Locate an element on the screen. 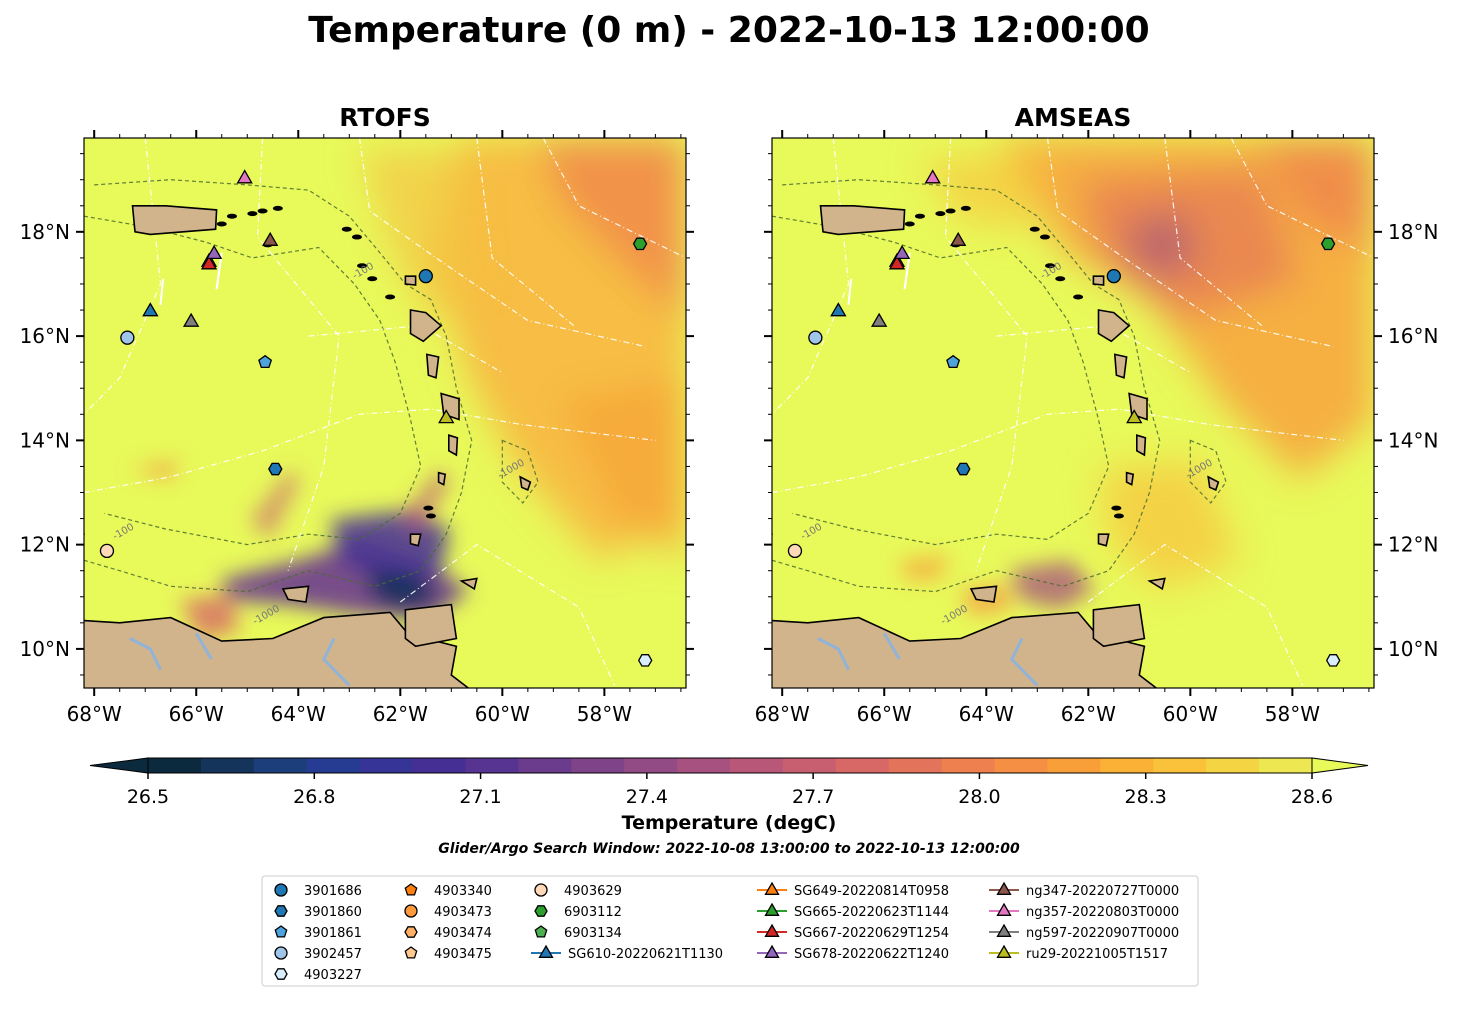 The height and width of the screenshot is (1014, 1459). land-tobago is located at coordinates (468, 584).